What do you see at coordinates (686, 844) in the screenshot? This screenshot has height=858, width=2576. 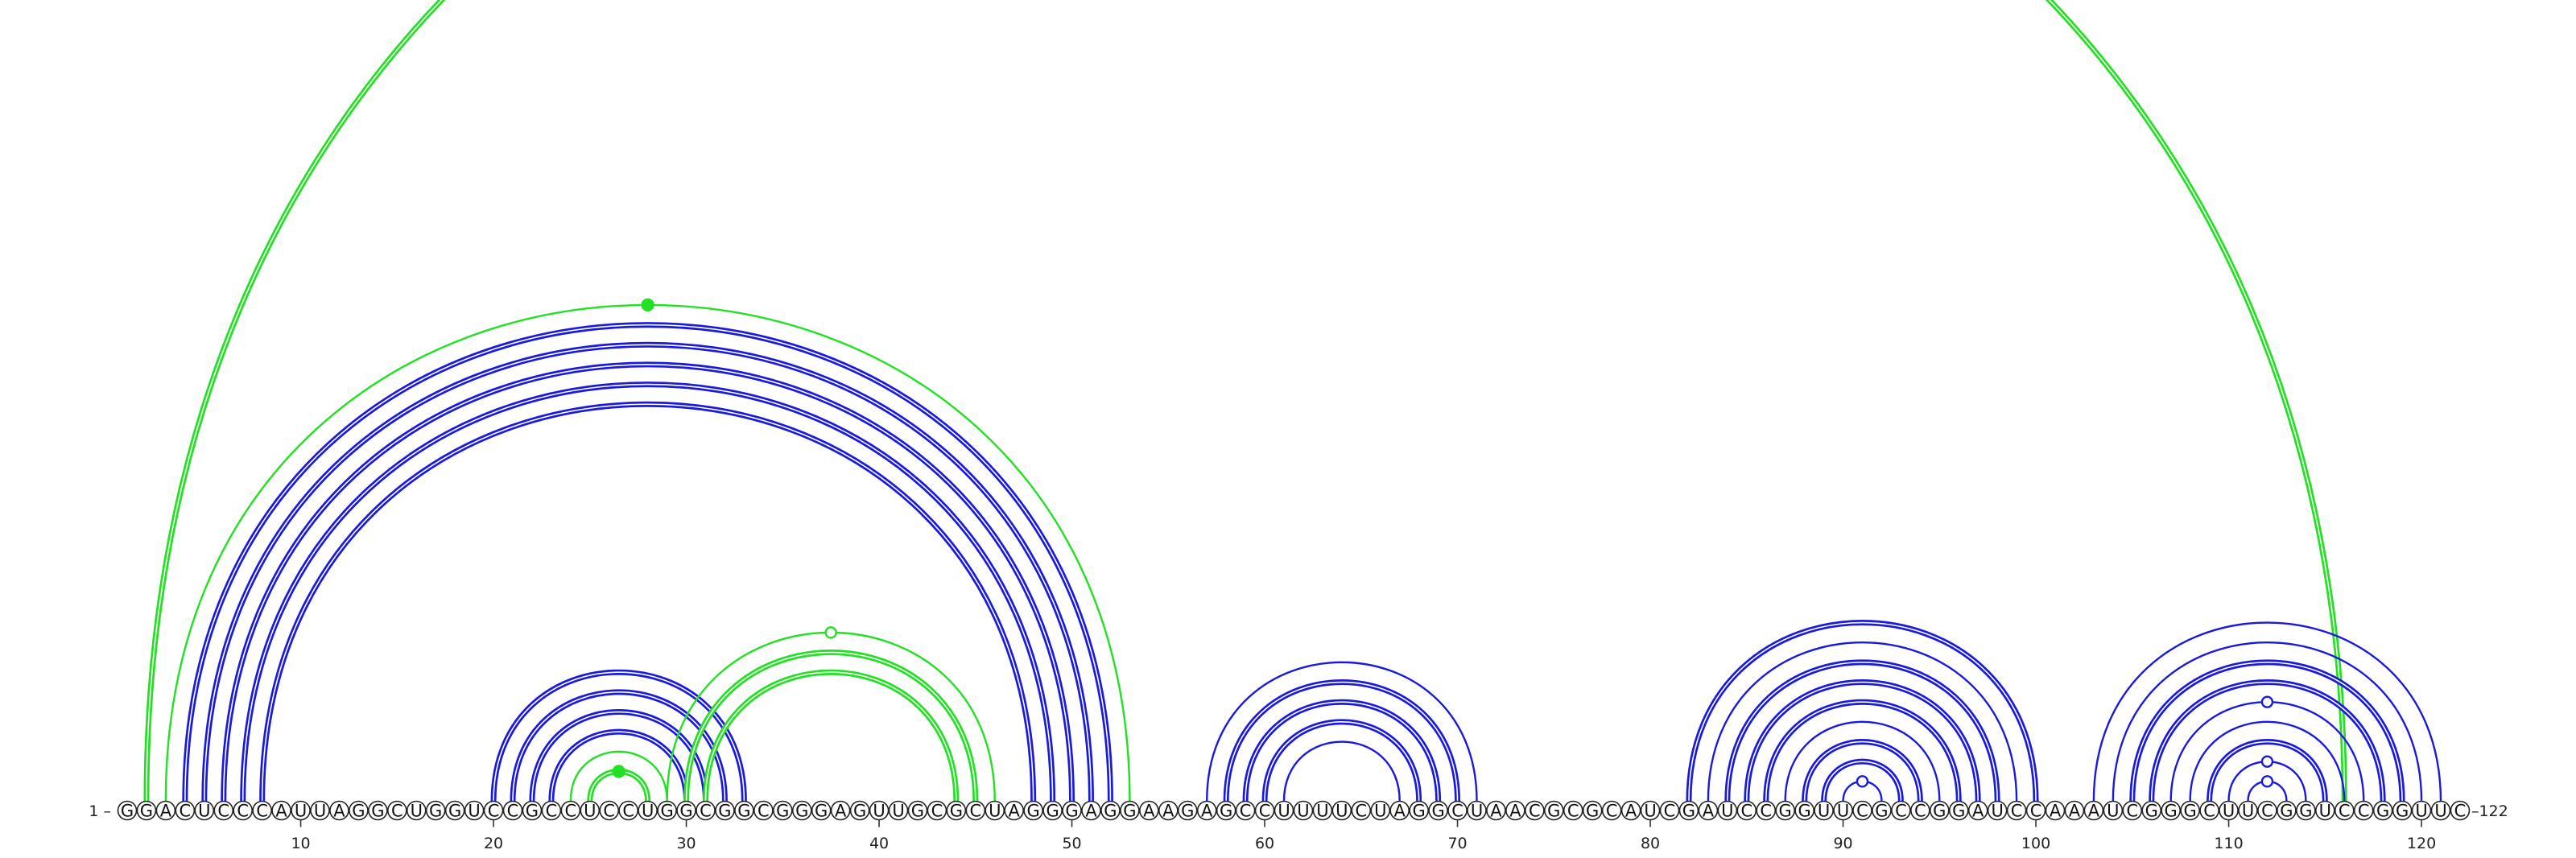 I see `tick-label: 30` at bounding box center [686, 844].